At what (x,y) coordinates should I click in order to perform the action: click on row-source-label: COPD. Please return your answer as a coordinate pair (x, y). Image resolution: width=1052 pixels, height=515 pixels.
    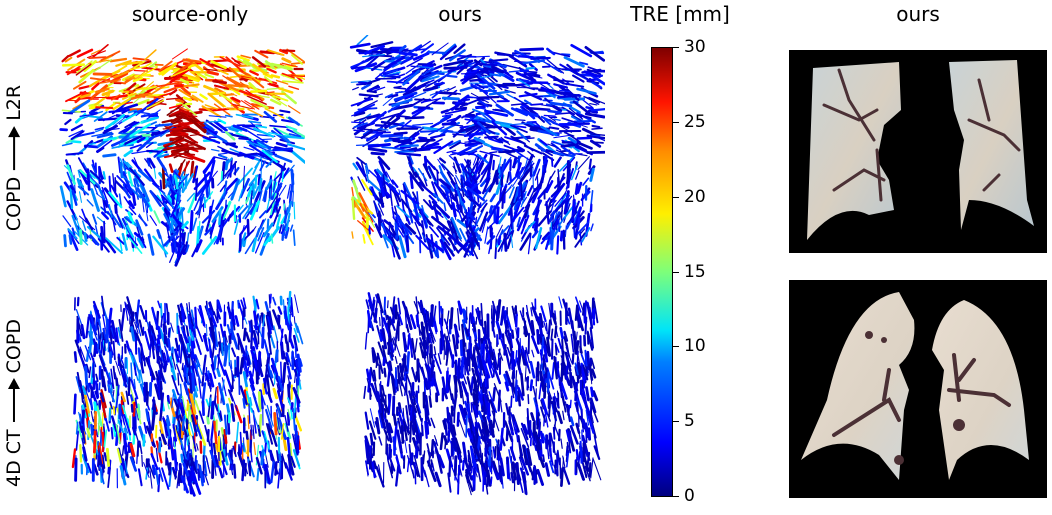
    Looking at the image, I should click on (14, 203).